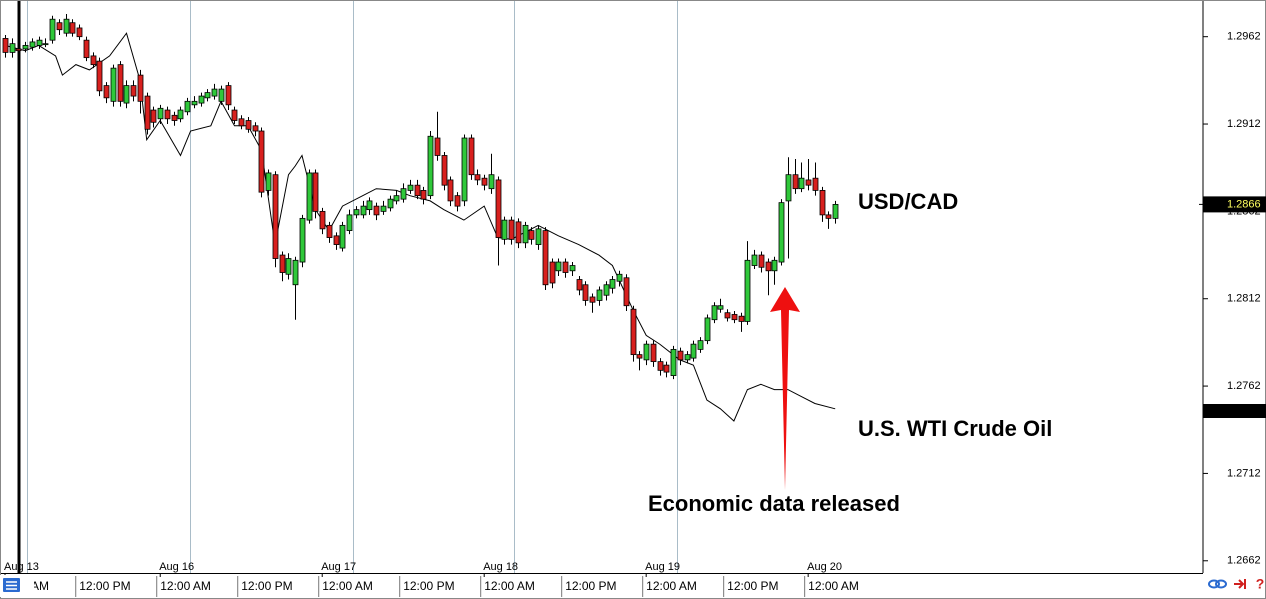 The image size is (1266, 599). What do you see at coordinates (1244, 299) in the screenshot?
I see `y-tick-label: 1.2812` at bounding box center [1244, 299].